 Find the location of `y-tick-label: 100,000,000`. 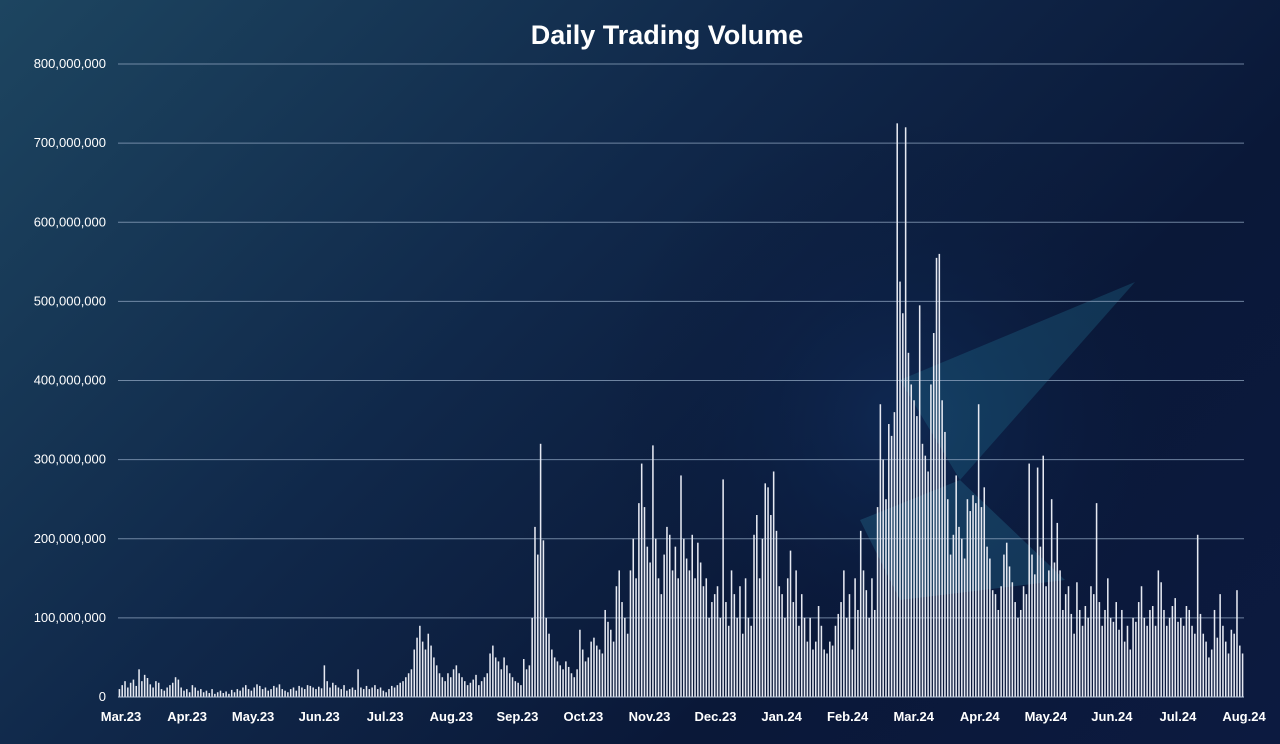

y-tick-label: 100,000,000 is located at coordinates (70, 617).